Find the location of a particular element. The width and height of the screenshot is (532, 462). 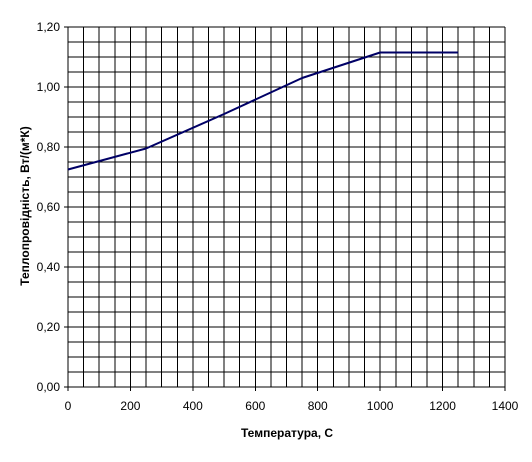

x-axis-title: Температура, С is located at coordinates (287, 433).